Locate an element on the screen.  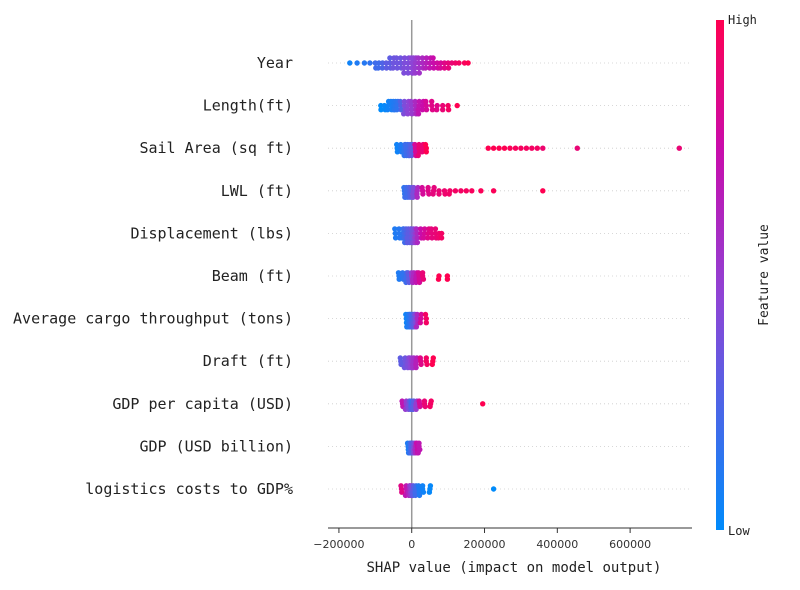
x-tick-label: 600000 is located at coordinates (630, 544).